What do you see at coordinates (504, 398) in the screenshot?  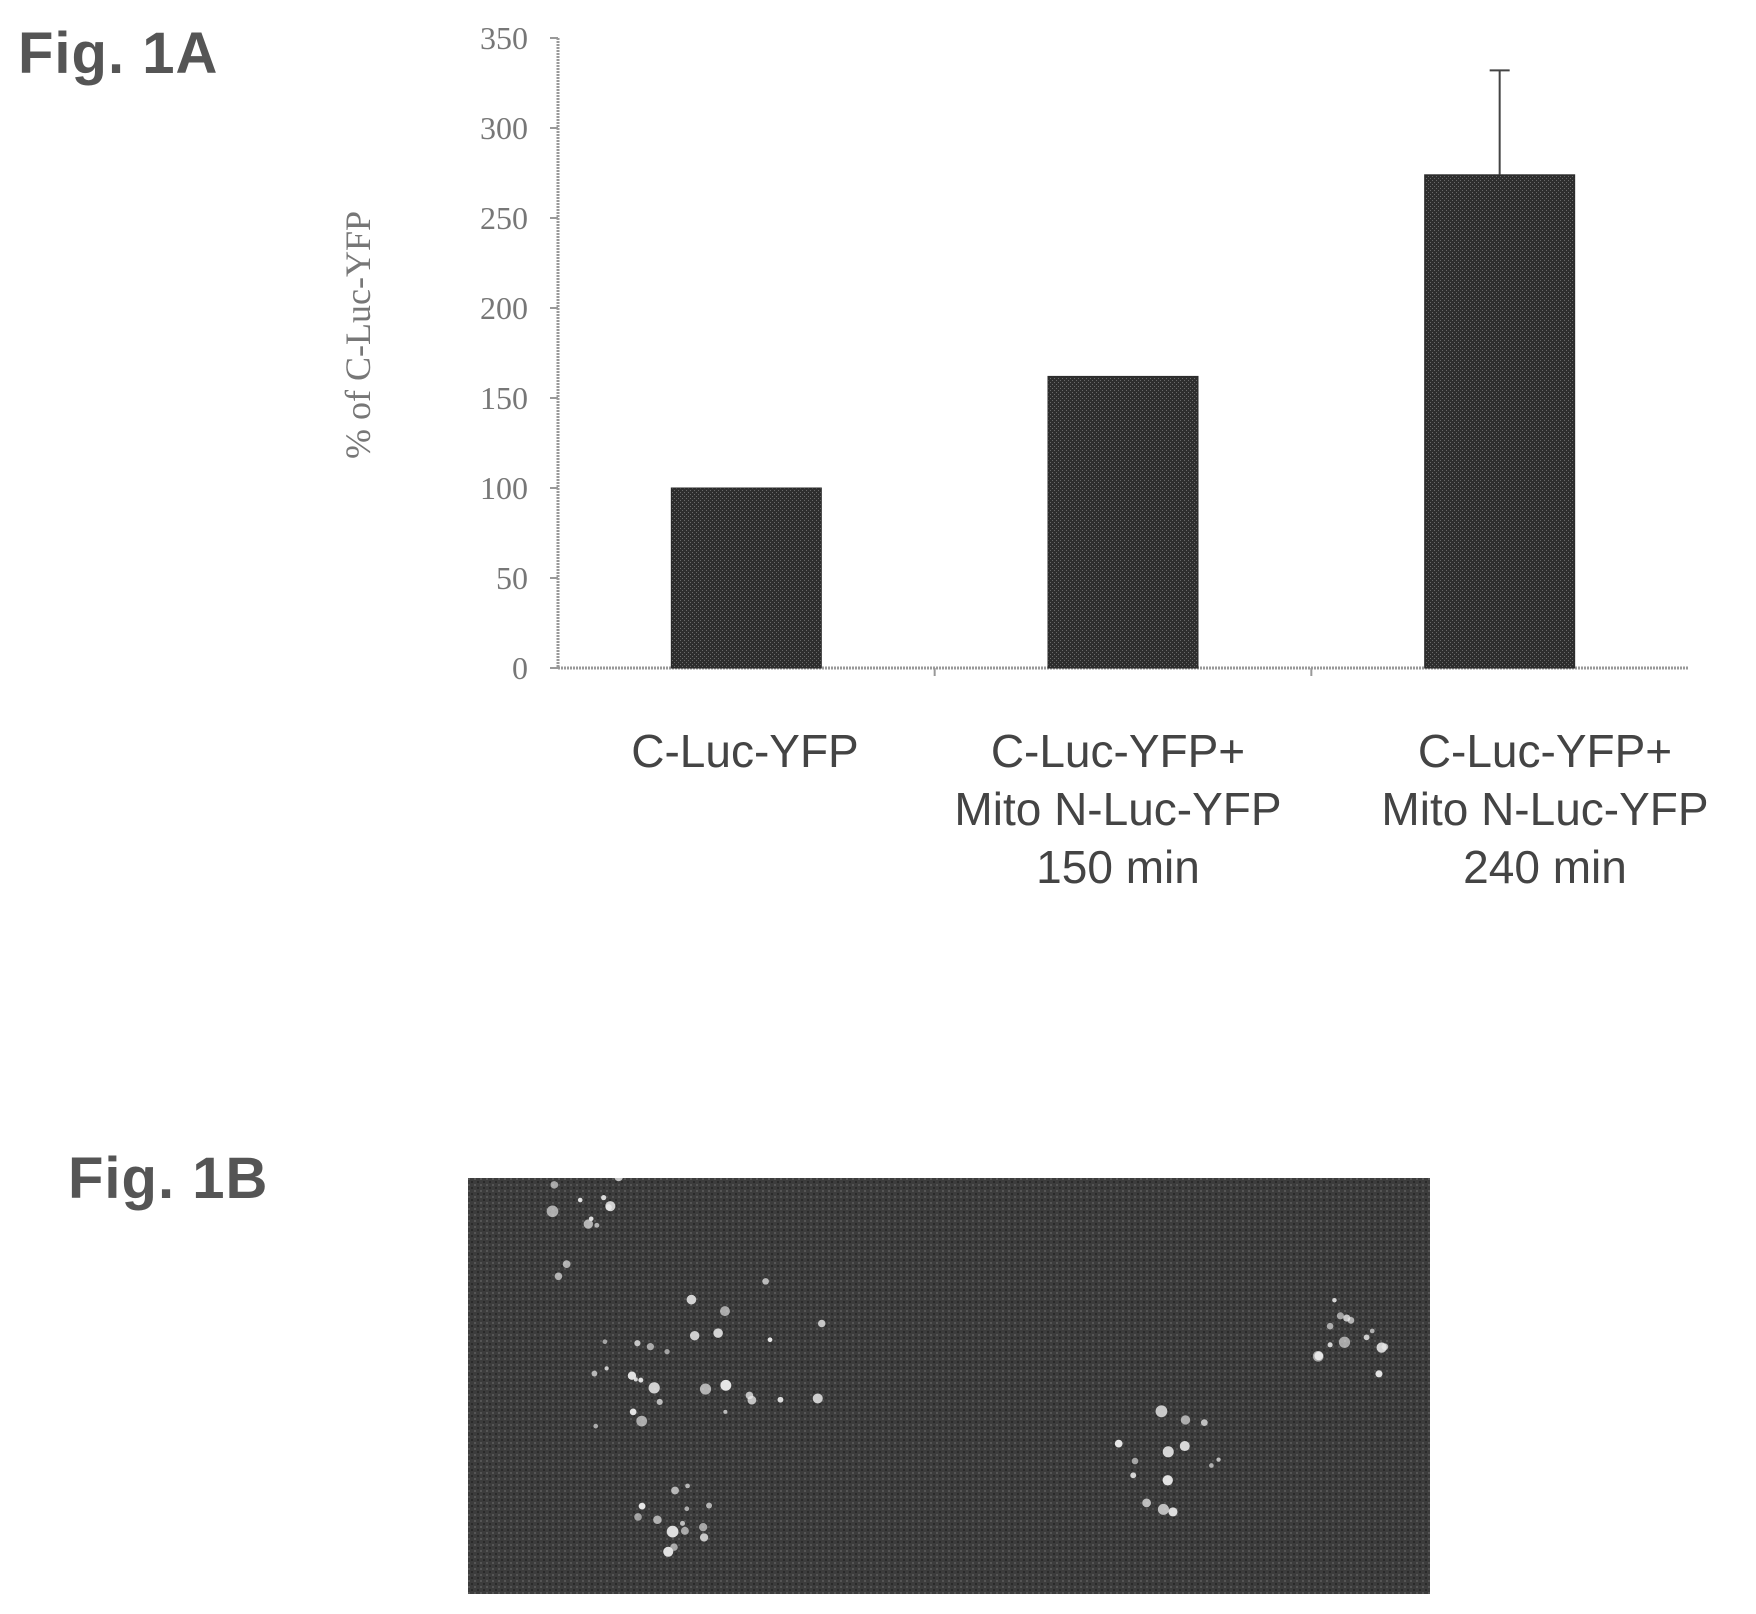 I see `y-tick-label: 150` at bounding box center [504, 398].